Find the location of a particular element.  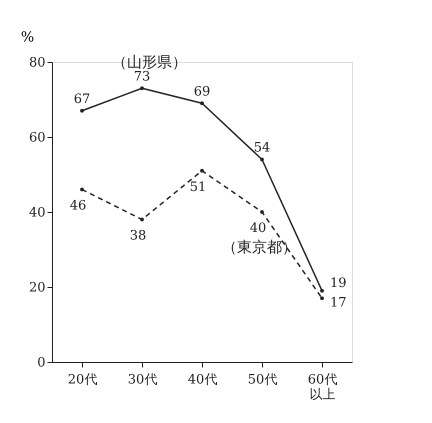

y-axis-title: % is located at coordinates (27, 38).